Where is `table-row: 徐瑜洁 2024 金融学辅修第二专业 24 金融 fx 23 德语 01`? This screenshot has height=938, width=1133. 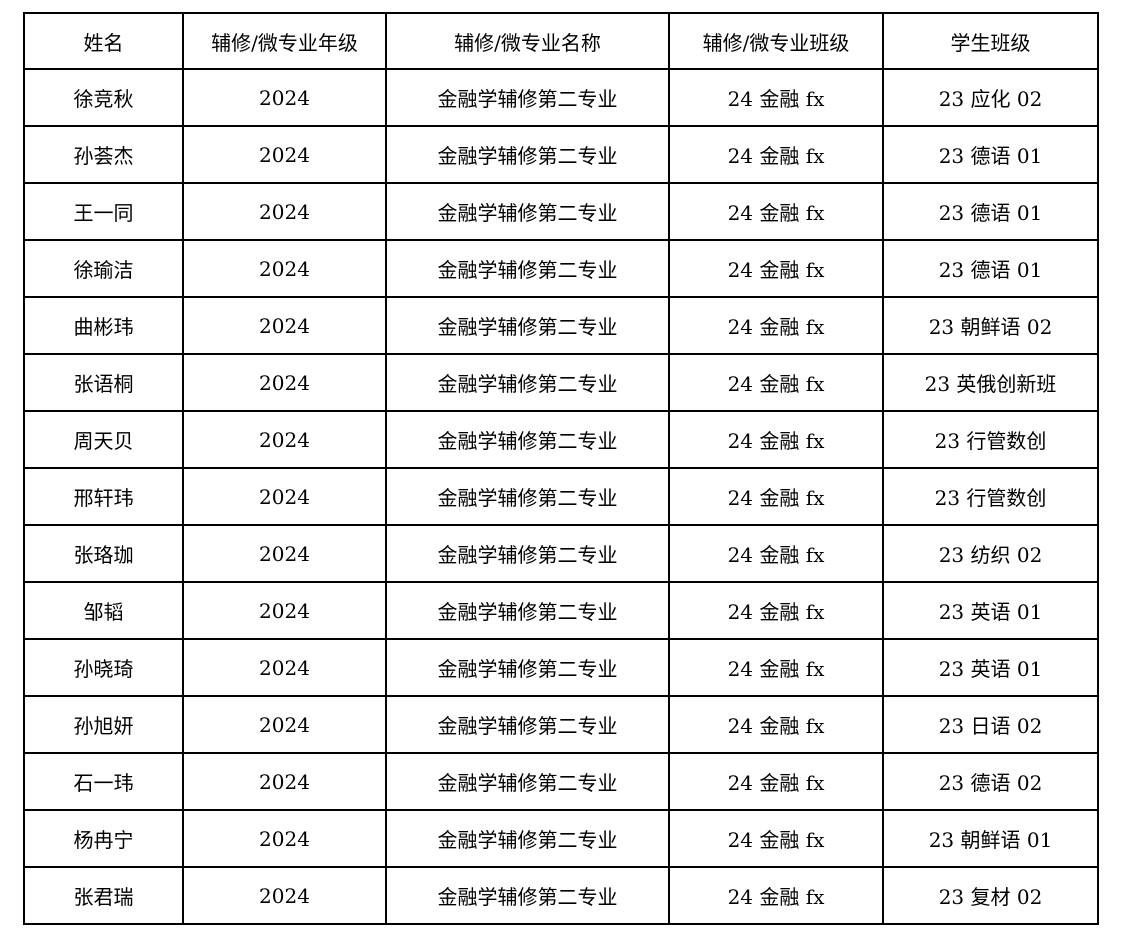
table-row: 徐瑜洁 2024 金融学辅修第二专业 24 金融 fx 23 德语 01 is located at coordinates (561, 268).